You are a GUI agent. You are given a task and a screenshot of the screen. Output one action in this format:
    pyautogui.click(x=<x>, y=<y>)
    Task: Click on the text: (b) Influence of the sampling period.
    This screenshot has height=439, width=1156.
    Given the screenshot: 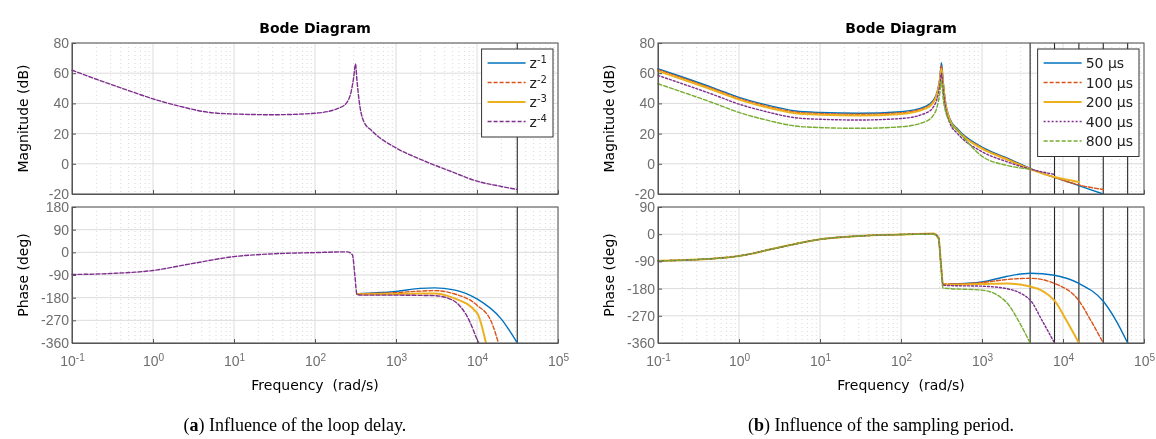 What is the action you would take?
    pyautogui.click(x=881, y=425)
    